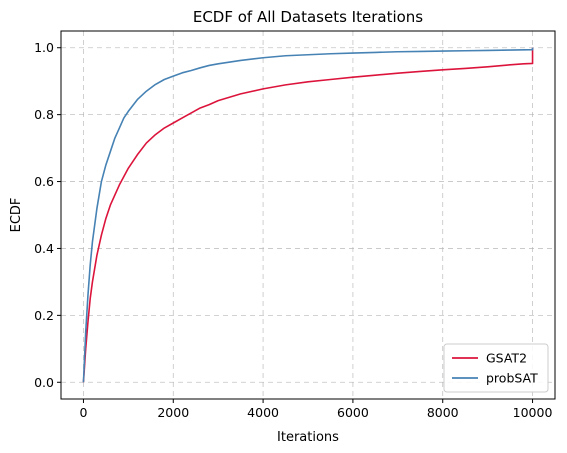  Describe the element at coordinates (83, 412) in the screenshot. I see `x-tick-label: 0` at that location.